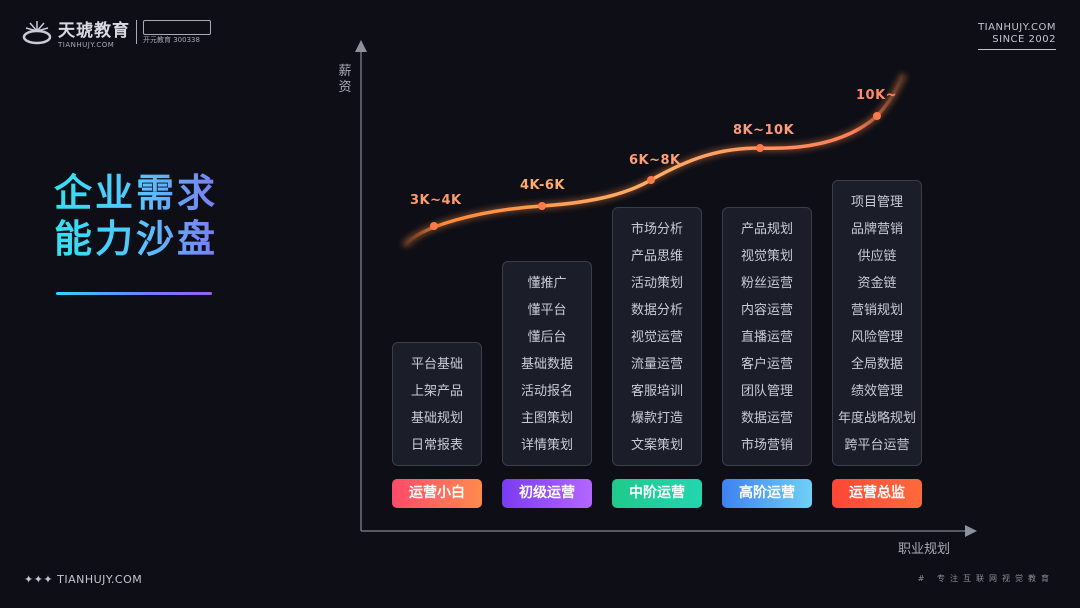 The width and height of the screenshot is (1080, 608). What do you see at coordinates (764, 130) in the screenshot?
I see `salary-label: 8K~10K` at bounding box center [764, 130].